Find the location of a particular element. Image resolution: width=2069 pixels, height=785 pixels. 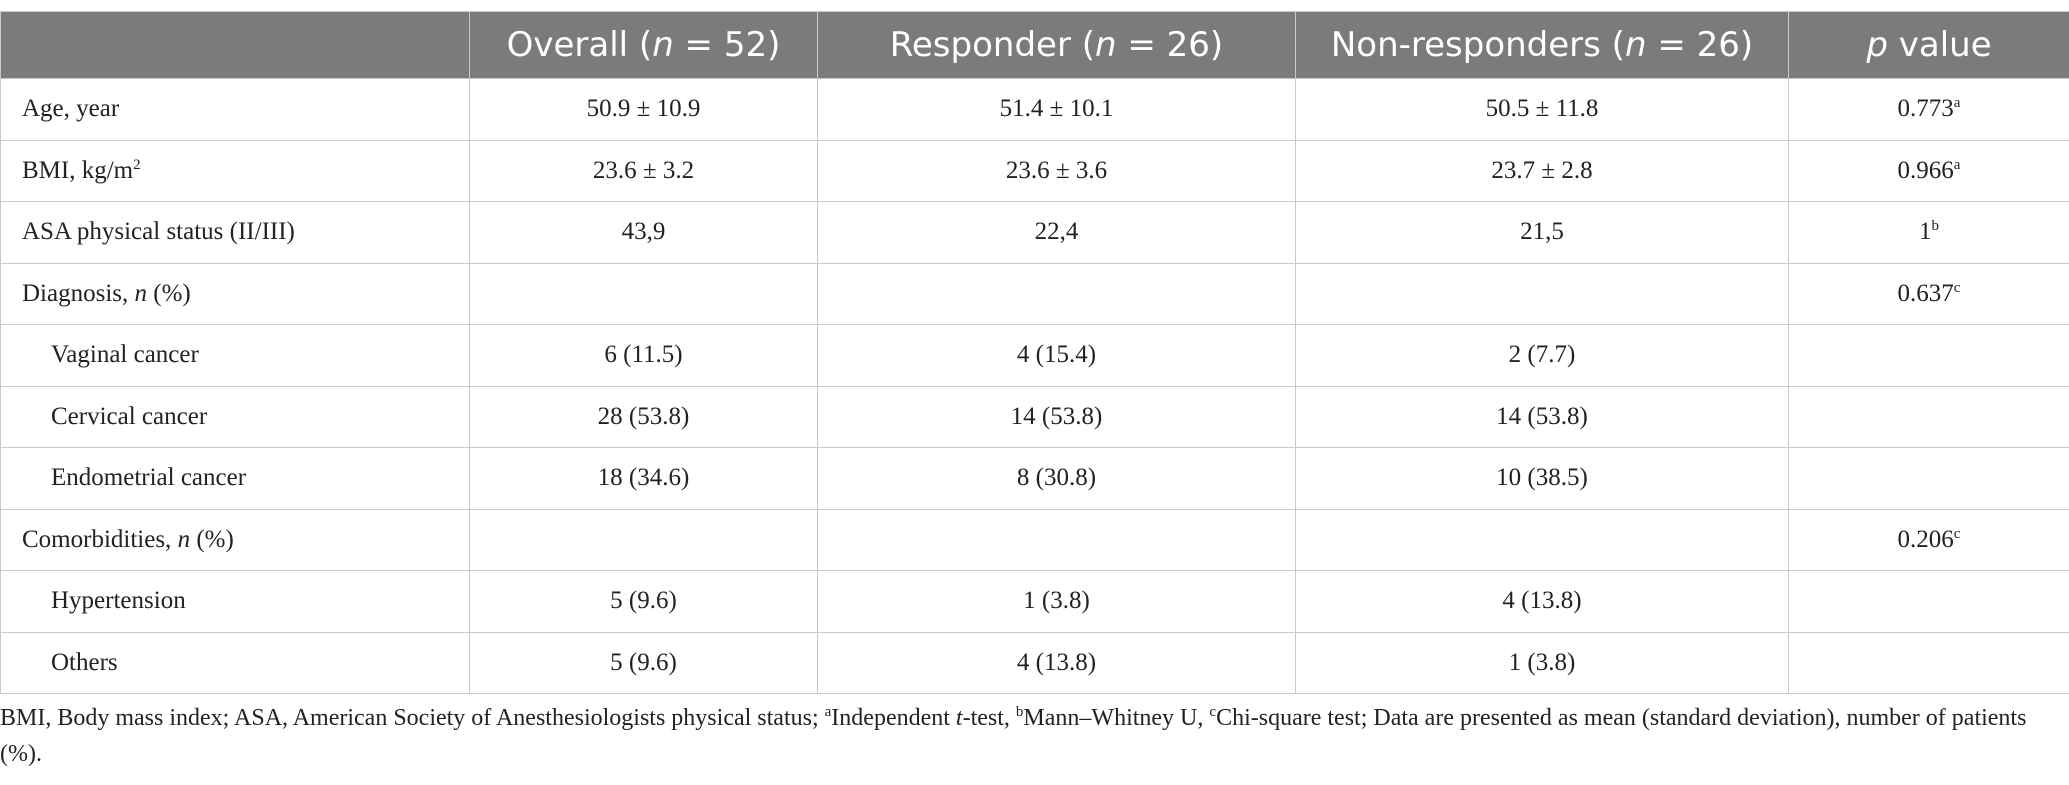

row: Hypertension 5 (9.6) 1 (3.8) 4 (13.8) is located at coordinates (1034, 601).